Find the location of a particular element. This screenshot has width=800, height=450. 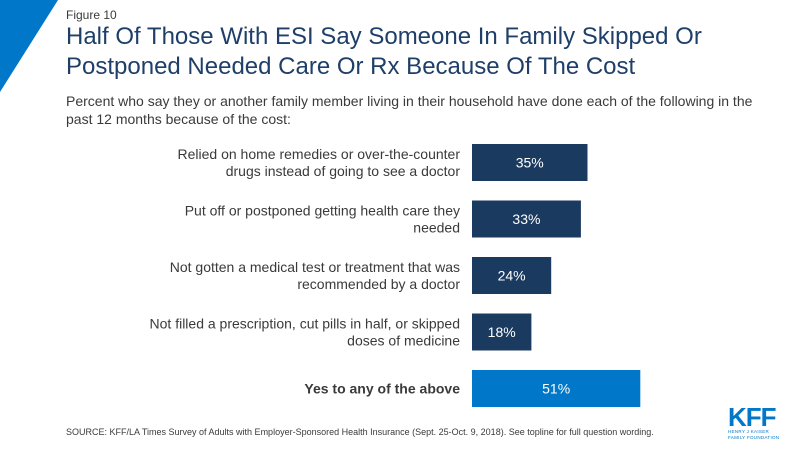

bar-value-label-4: 18% is located at coordinates (502, 332).